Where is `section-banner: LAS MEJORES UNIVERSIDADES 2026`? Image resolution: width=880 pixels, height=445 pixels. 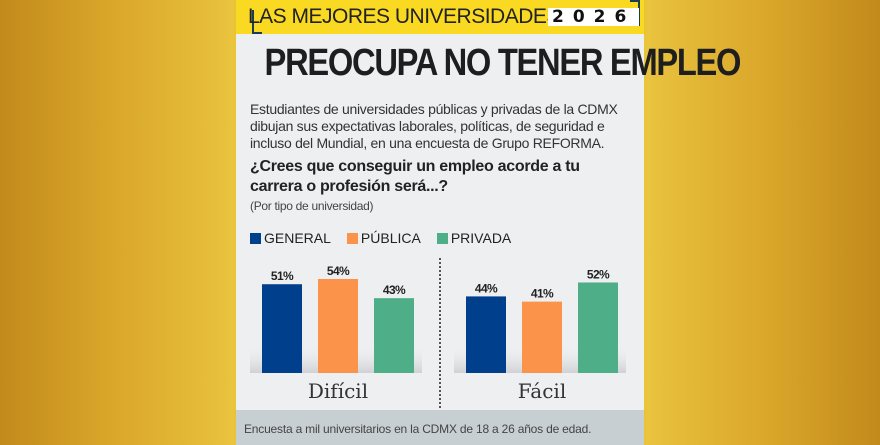 section-banner: LAS MEJORES UNIVERSIDADES 2026 is located at coordinates (440, 17).